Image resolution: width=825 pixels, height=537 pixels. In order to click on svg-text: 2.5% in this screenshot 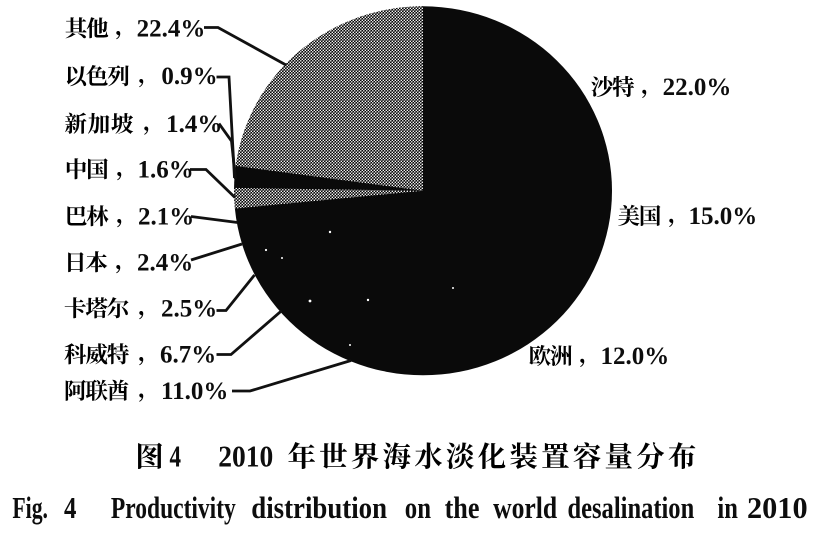, I will do `click(189, 308)`.